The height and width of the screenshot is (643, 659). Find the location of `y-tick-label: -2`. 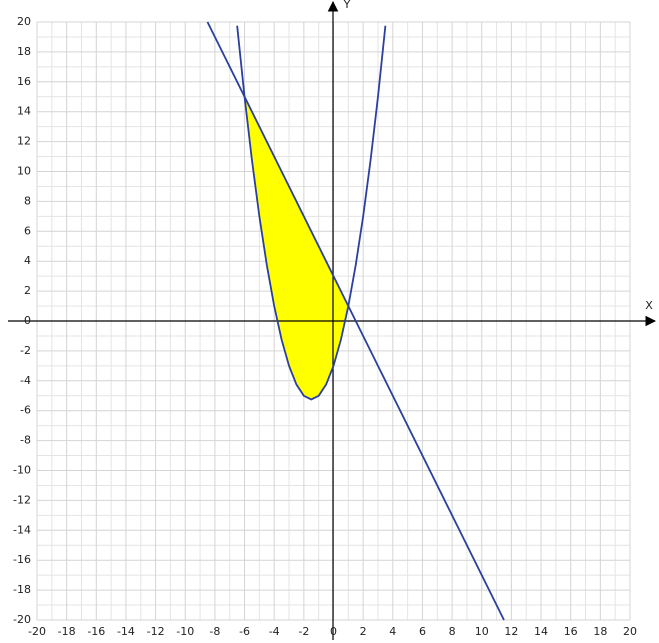

y-tick-label: -2 is located at coordinates (25, 350).